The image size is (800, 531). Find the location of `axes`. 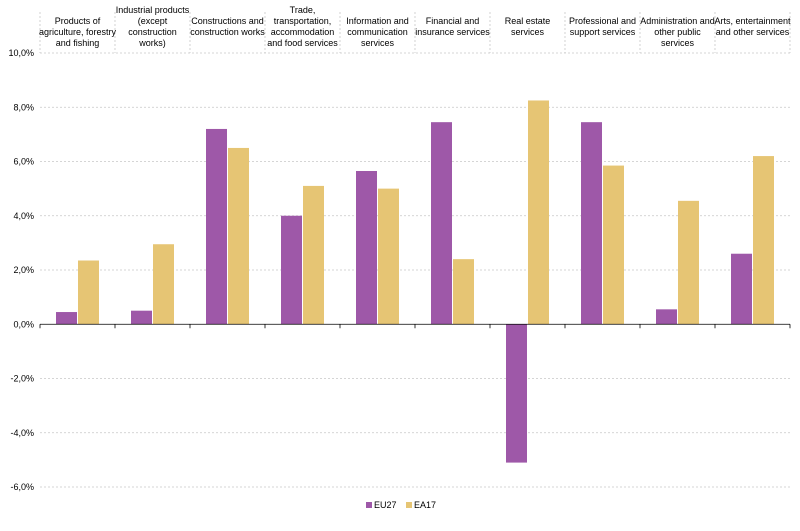

axes is located at coordinates (415, 326).